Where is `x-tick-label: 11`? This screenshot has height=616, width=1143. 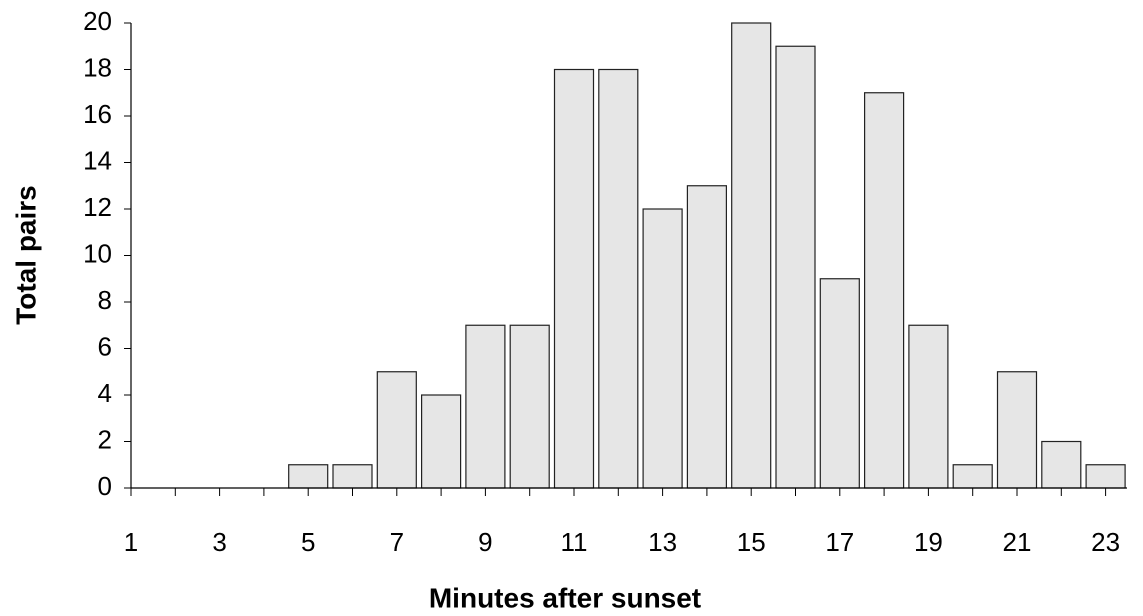 x-tick-label: 11 is located at coordinates (574, 542).